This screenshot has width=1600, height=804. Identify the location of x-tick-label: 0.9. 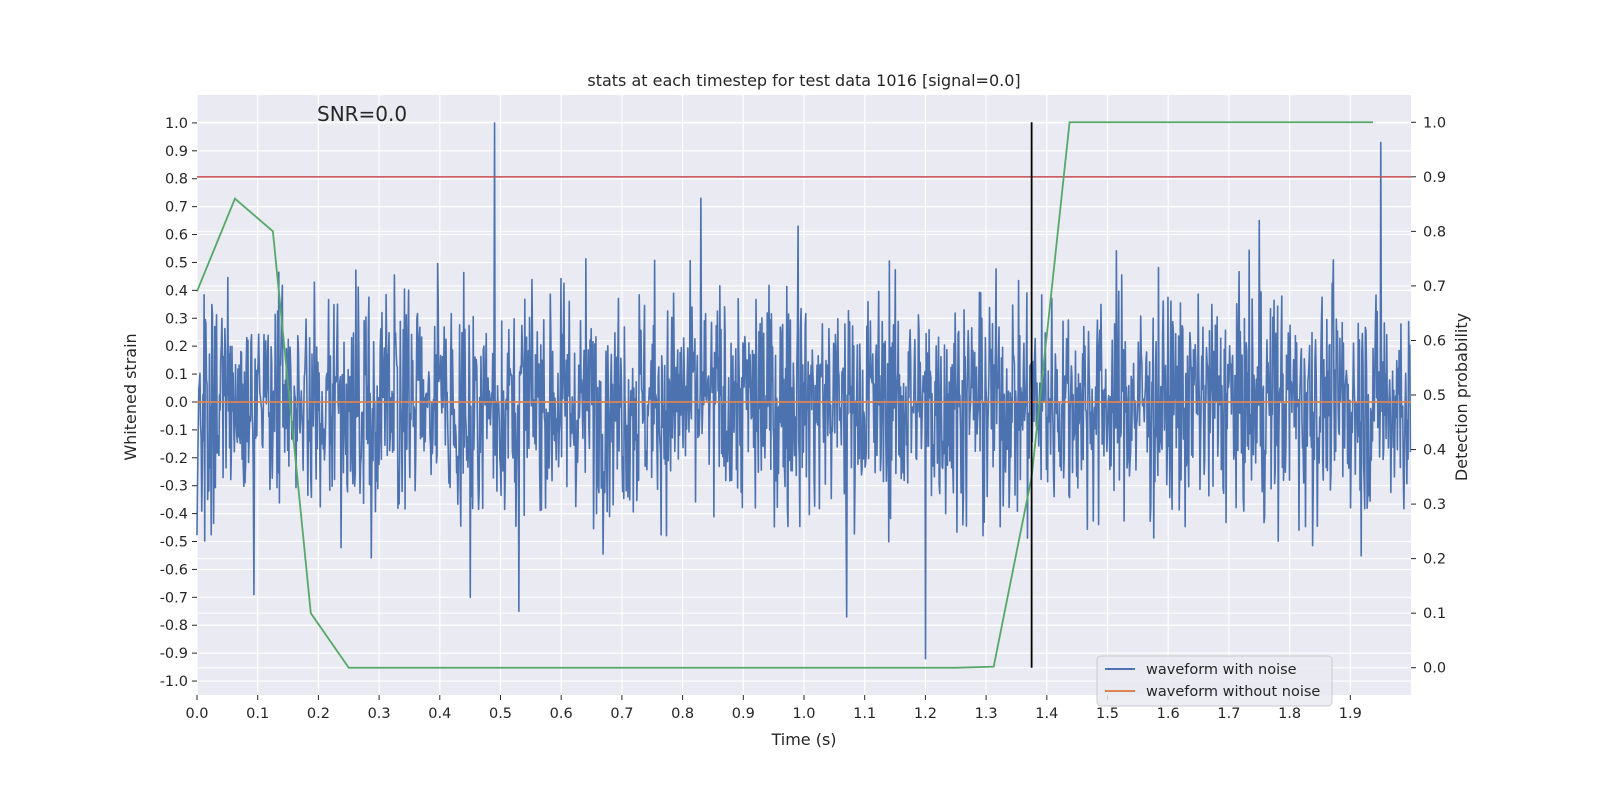
(743, 714).